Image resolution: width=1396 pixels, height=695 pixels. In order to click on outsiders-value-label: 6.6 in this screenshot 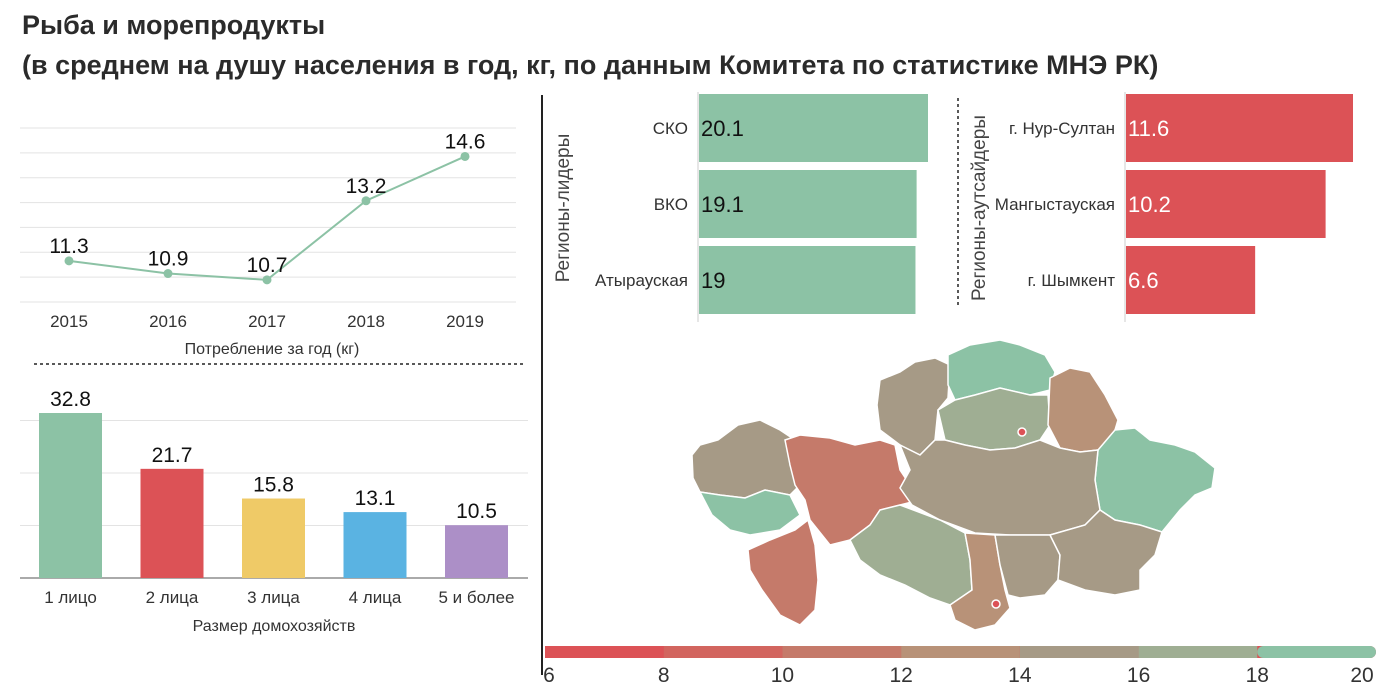, I will do `click(1143, 280)`.